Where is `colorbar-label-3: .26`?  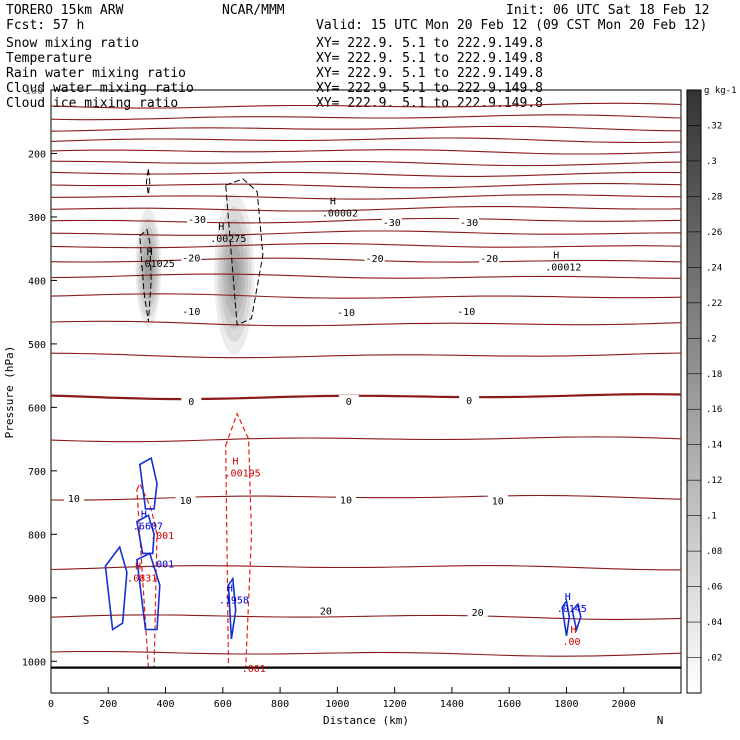 colorbar-label-3: .26 is located at coordinates (714, 233).